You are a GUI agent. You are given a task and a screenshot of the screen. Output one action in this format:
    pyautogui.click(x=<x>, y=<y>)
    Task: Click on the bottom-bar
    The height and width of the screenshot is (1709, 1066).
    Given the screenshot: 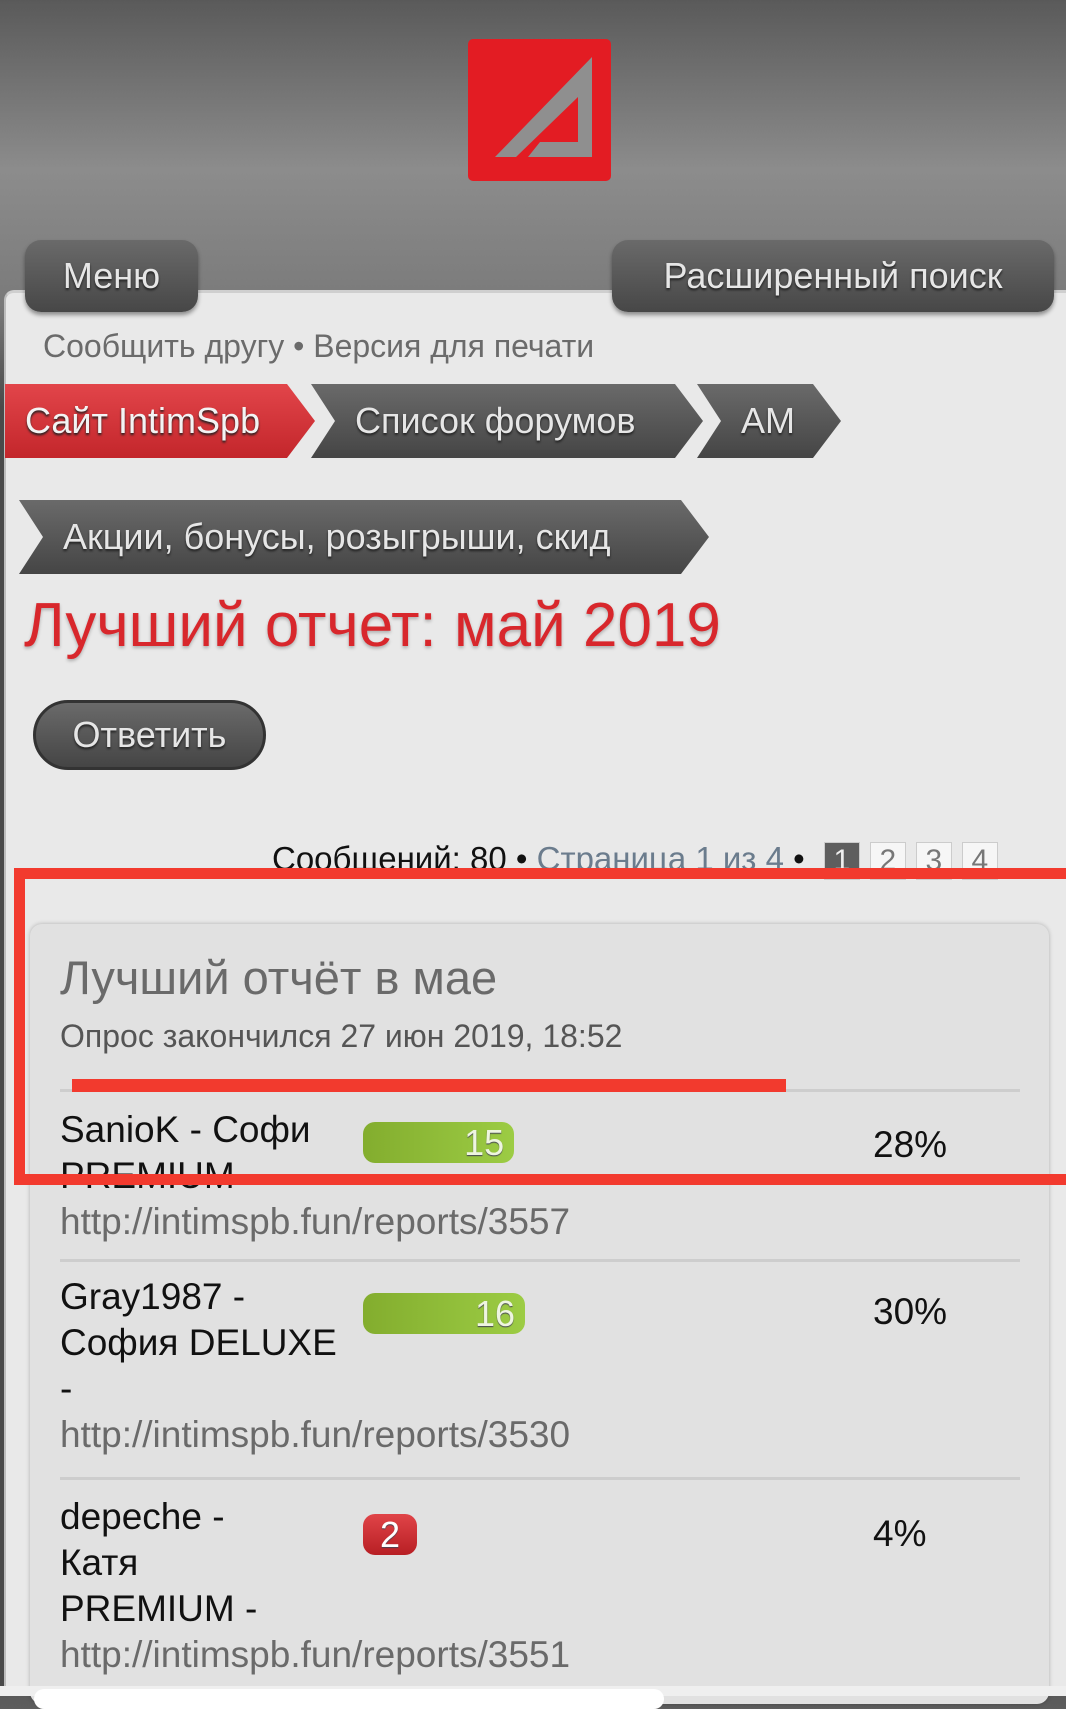 What is the action you would take?
    pyautogui.click(x=533, y=1697)
    